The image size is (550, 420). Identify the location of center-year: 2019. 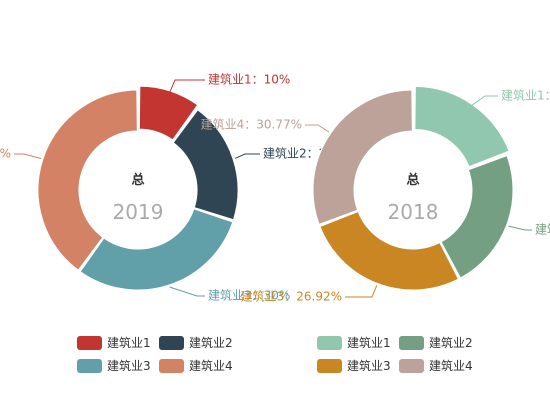
(138, 212).